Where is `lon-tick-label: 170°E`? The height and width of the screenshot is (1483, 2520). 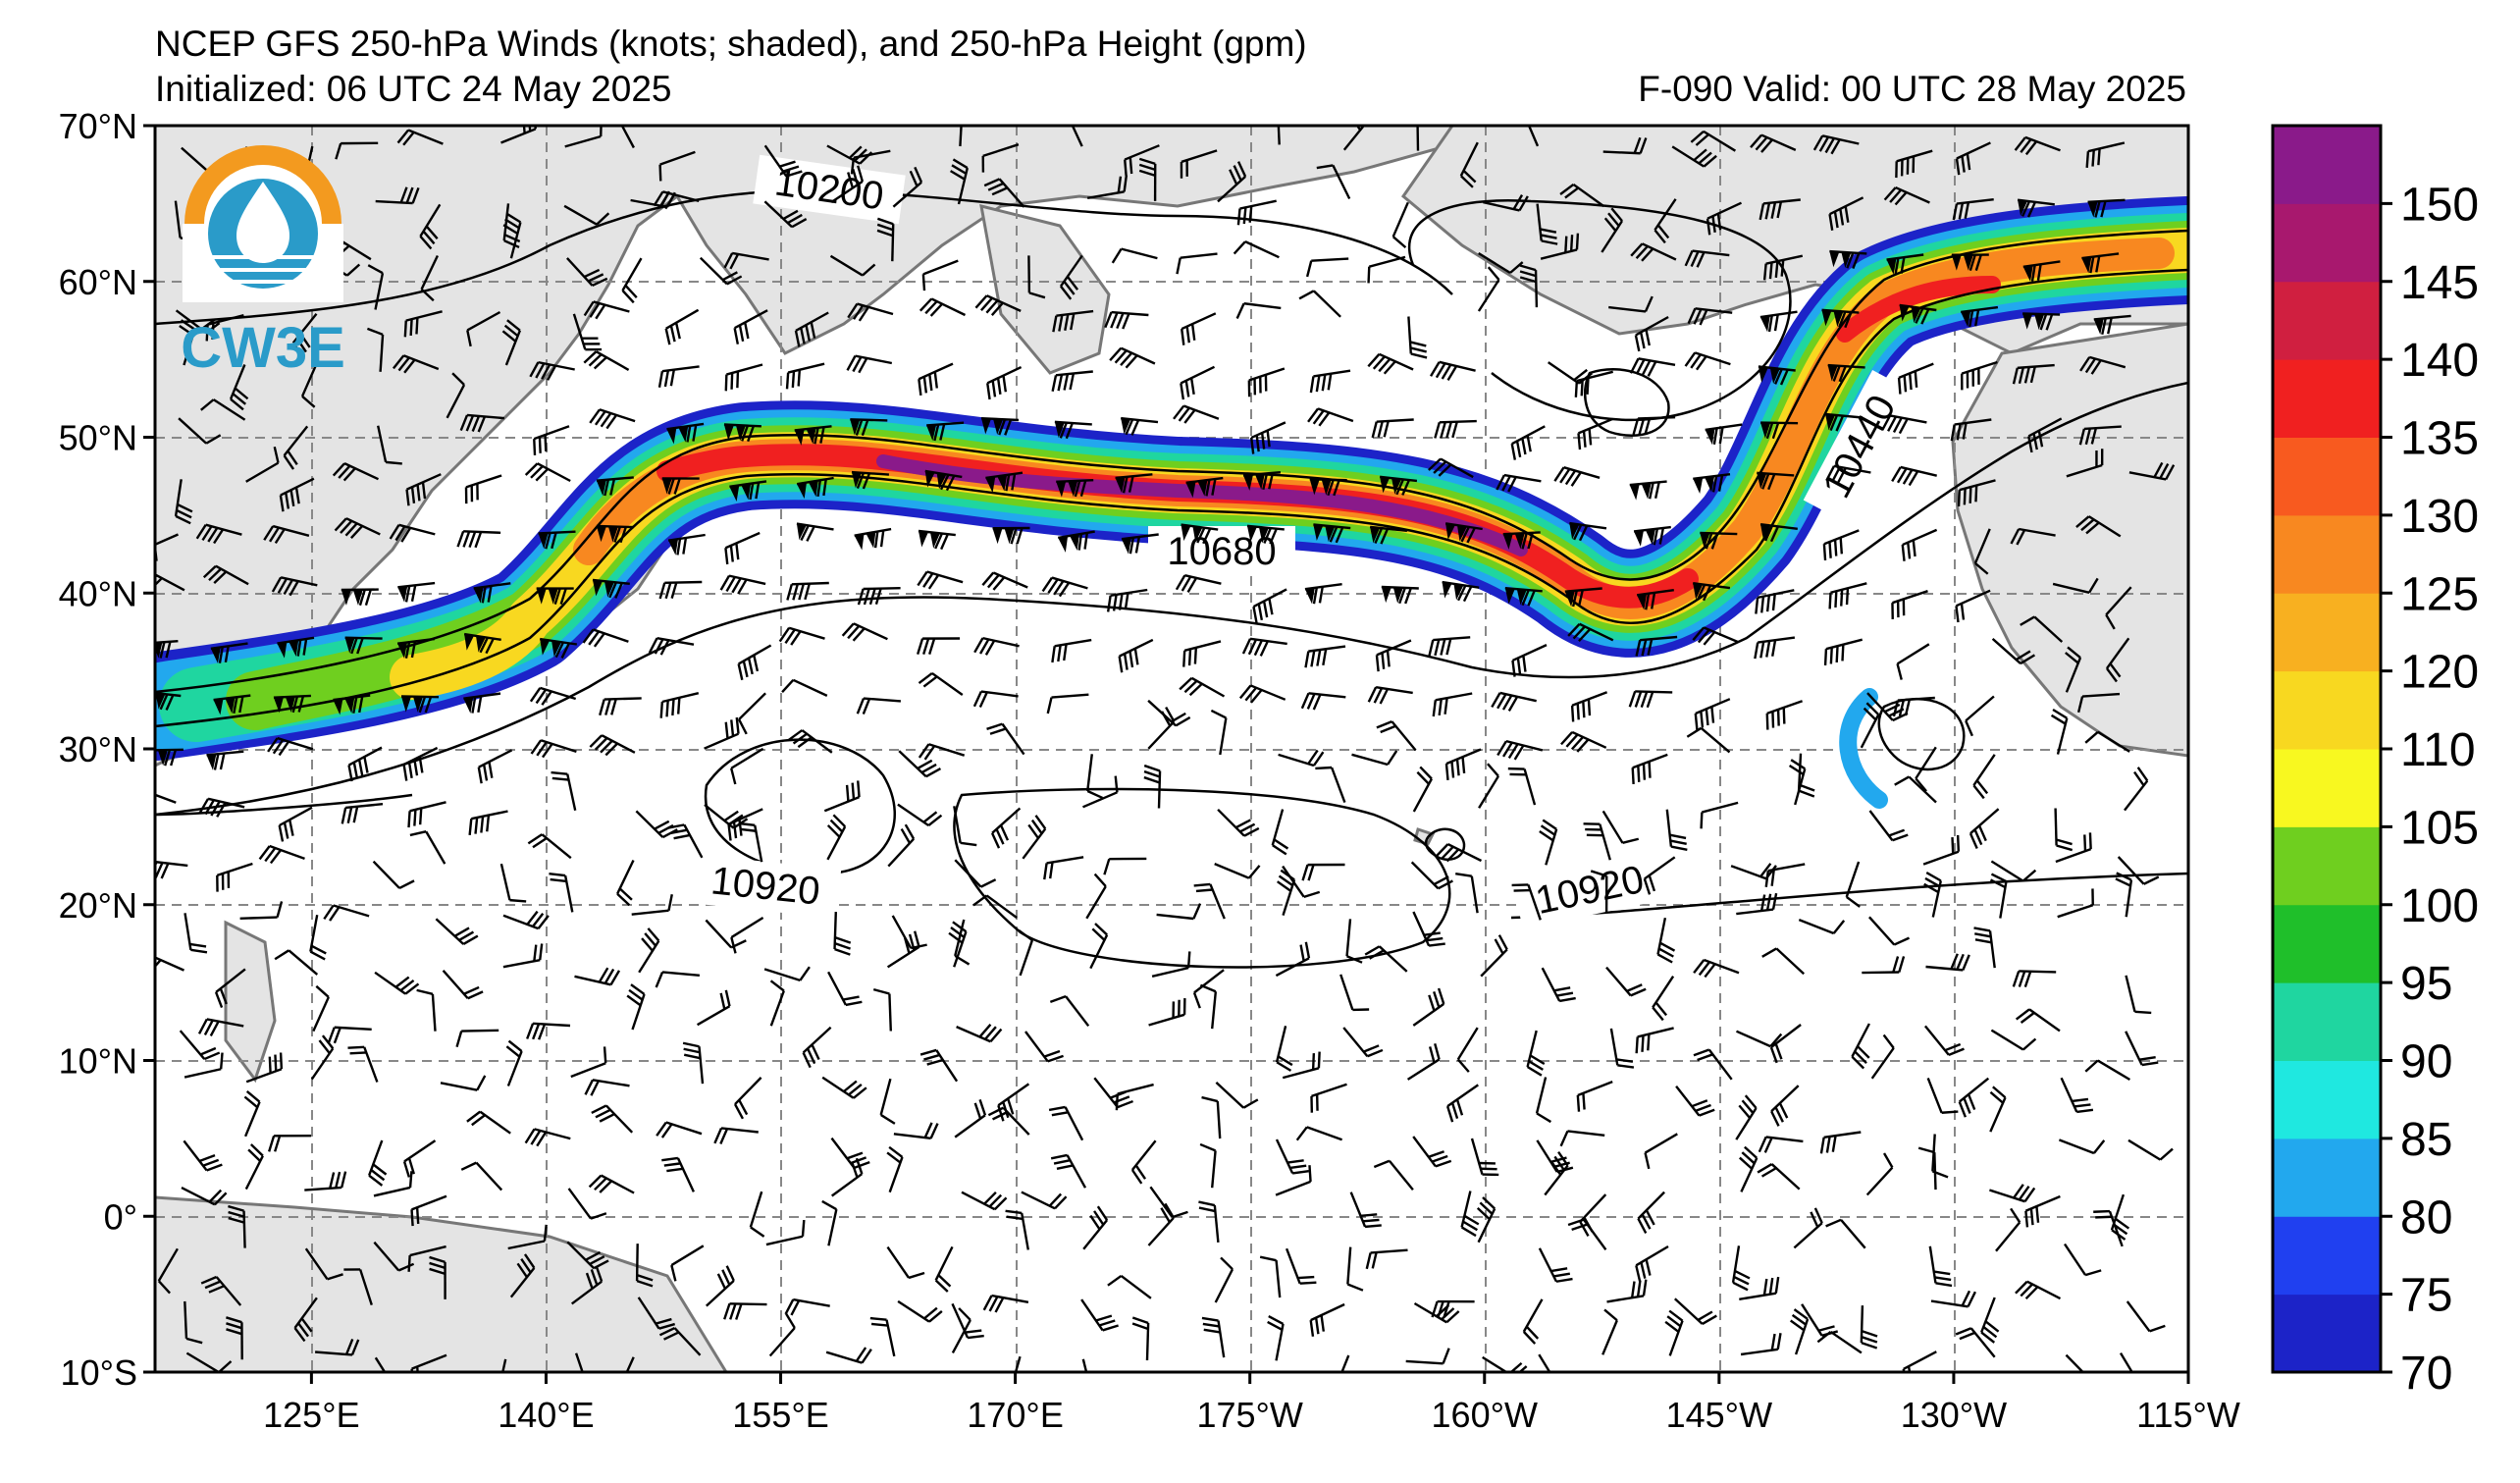 lon-tick-label: 170°E is located at coordinates (1015, 1415).